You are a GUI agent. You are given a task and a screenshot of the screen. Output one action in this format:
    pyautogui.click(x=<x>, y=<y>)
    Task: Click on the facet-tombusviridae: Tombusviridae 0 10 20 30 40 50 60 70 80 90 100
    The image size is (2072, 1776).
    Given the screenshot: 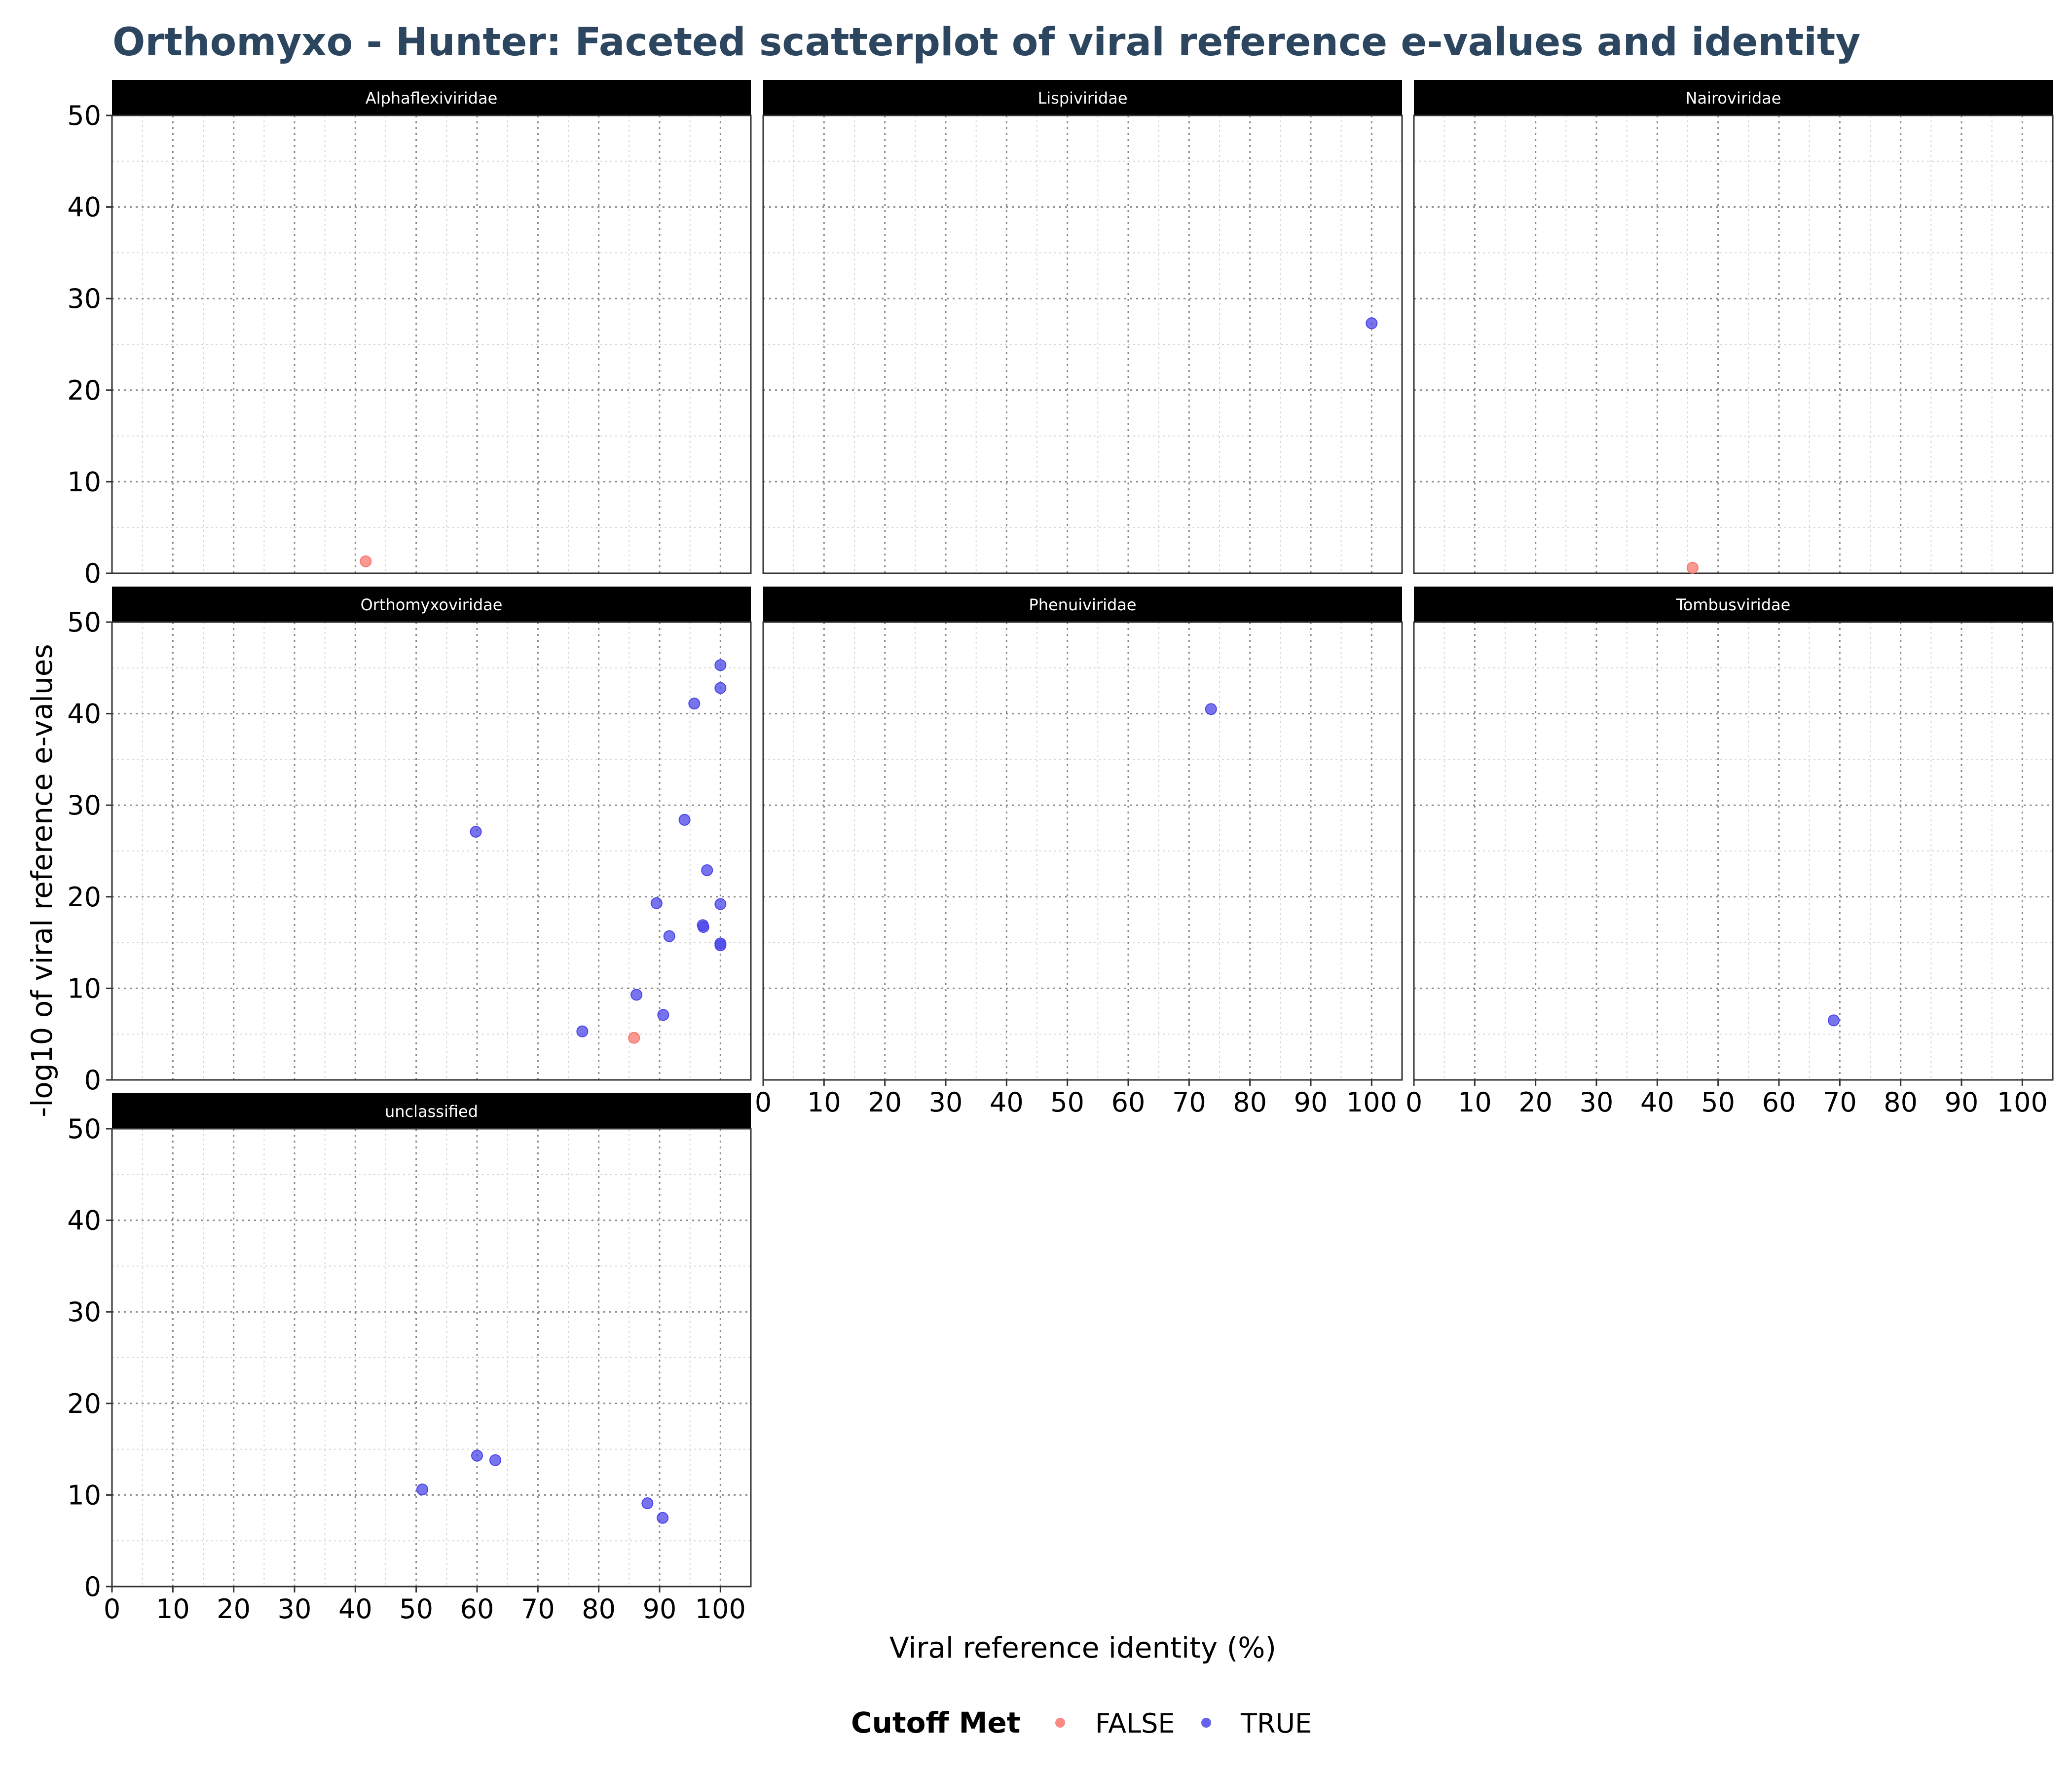 What is the action you would take?
    pyautogui.click(x=1730, y=853)
    